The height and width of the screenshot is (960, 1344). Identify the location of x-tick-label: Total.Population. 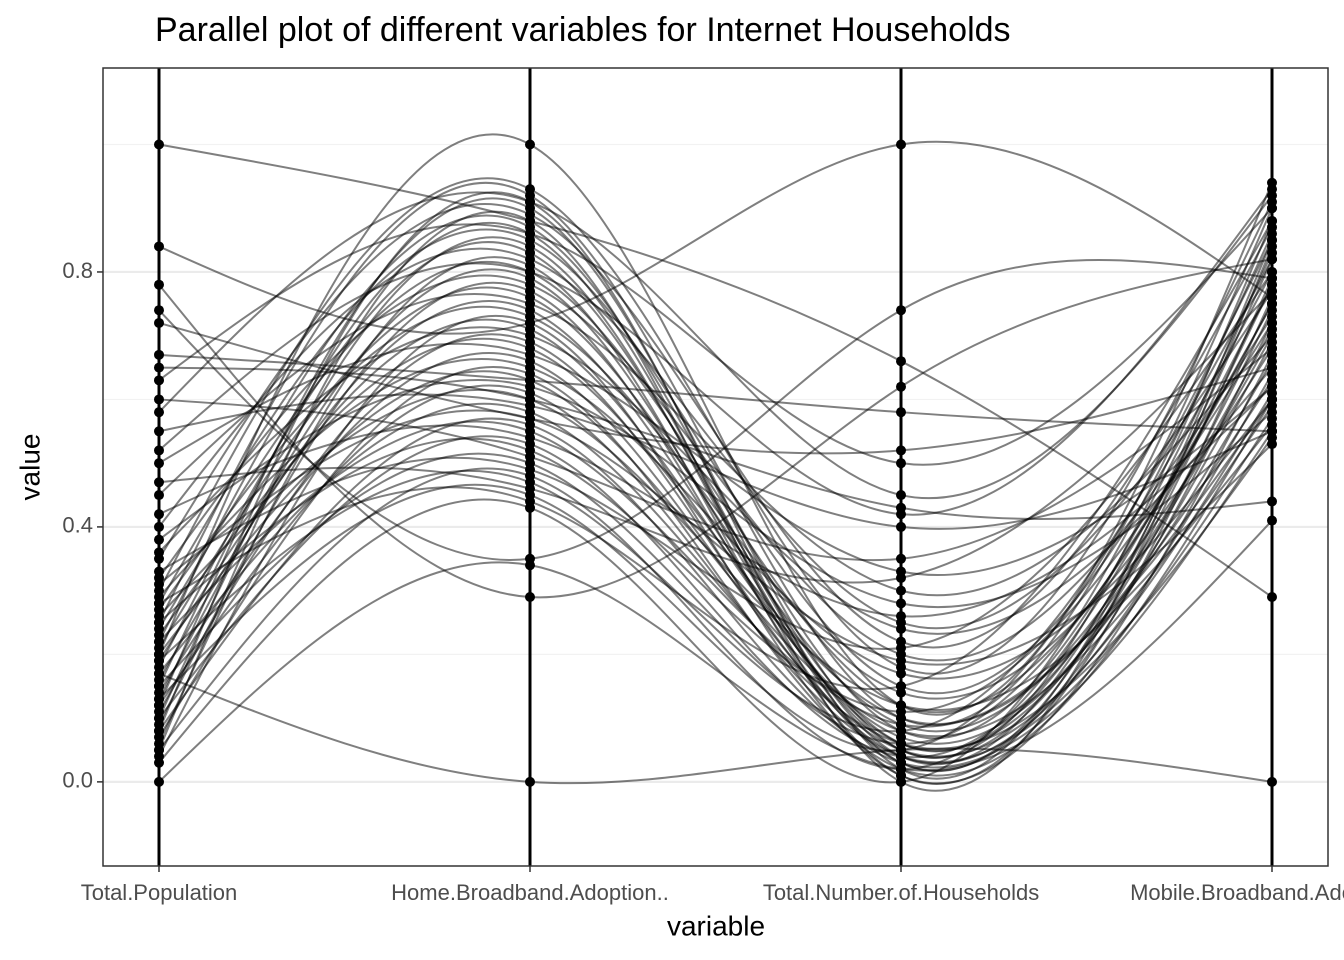
(159, 892).